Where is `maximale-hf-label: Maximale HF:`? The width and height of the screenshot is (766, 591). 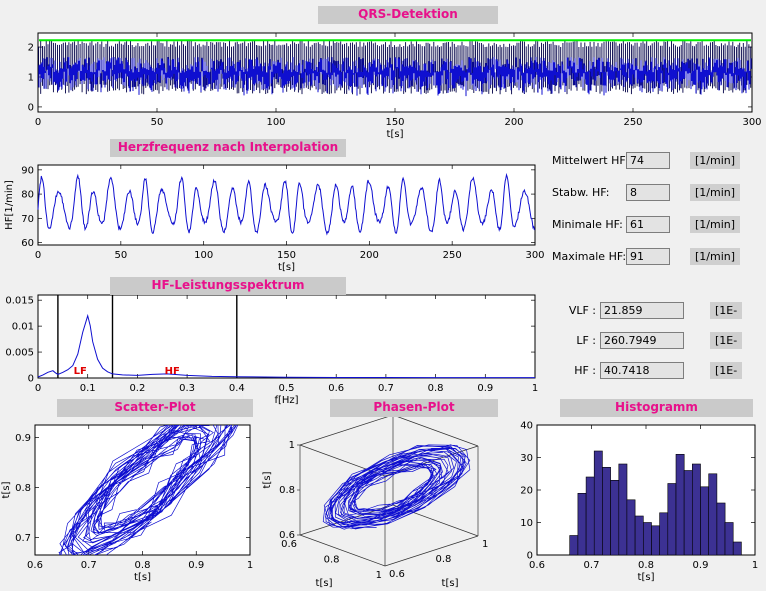
maximale-hf-label: Maximale HF: is located at coordinates (589, 256).